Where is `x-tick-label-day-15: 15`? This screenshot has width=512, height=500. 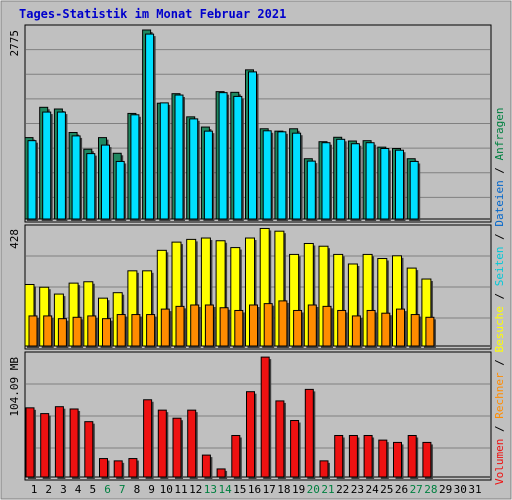 x-tick-label-day-15: 15 is located at coordinates (239, 489).